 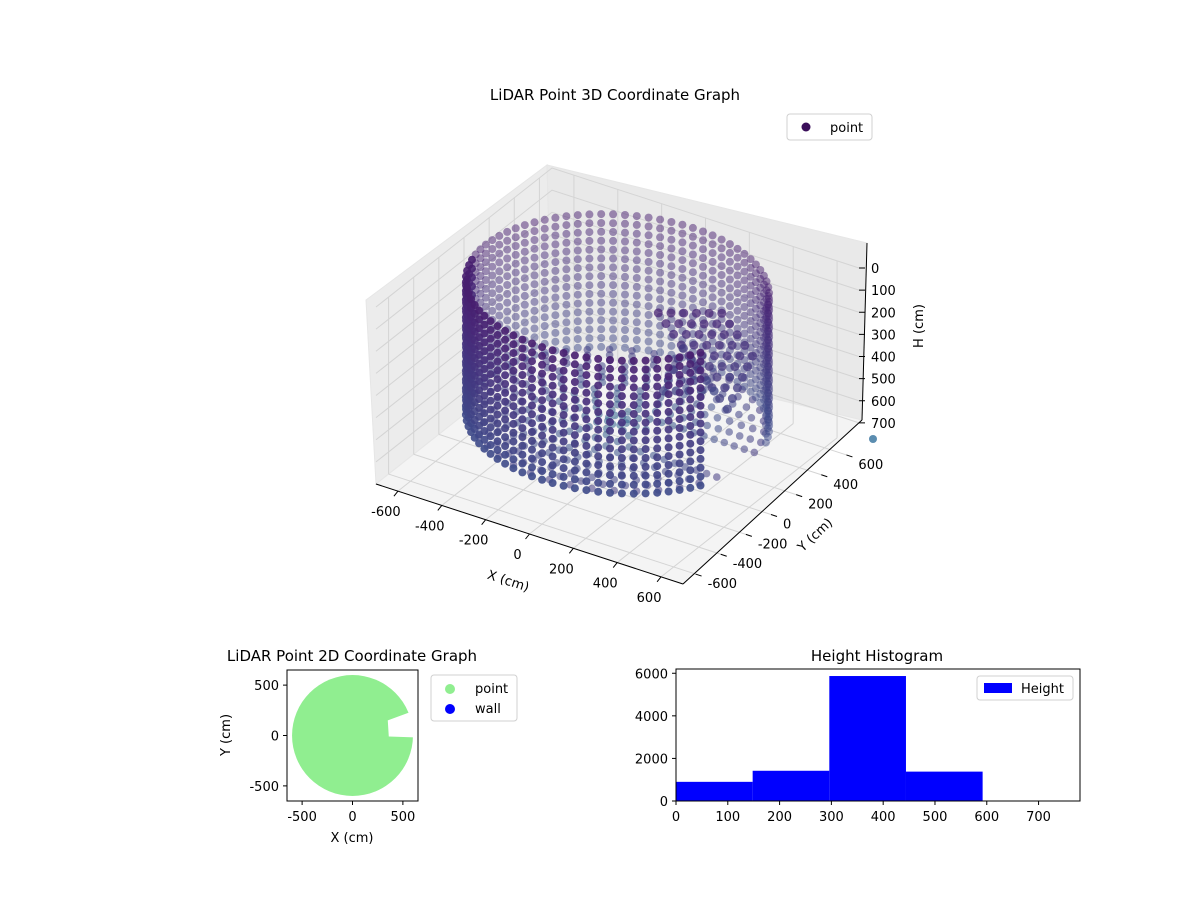 What do you see at coordinates (779, 817) in the screenshot?
I see `x-tick-label-hist: 200` at bounding box center [779, 817].